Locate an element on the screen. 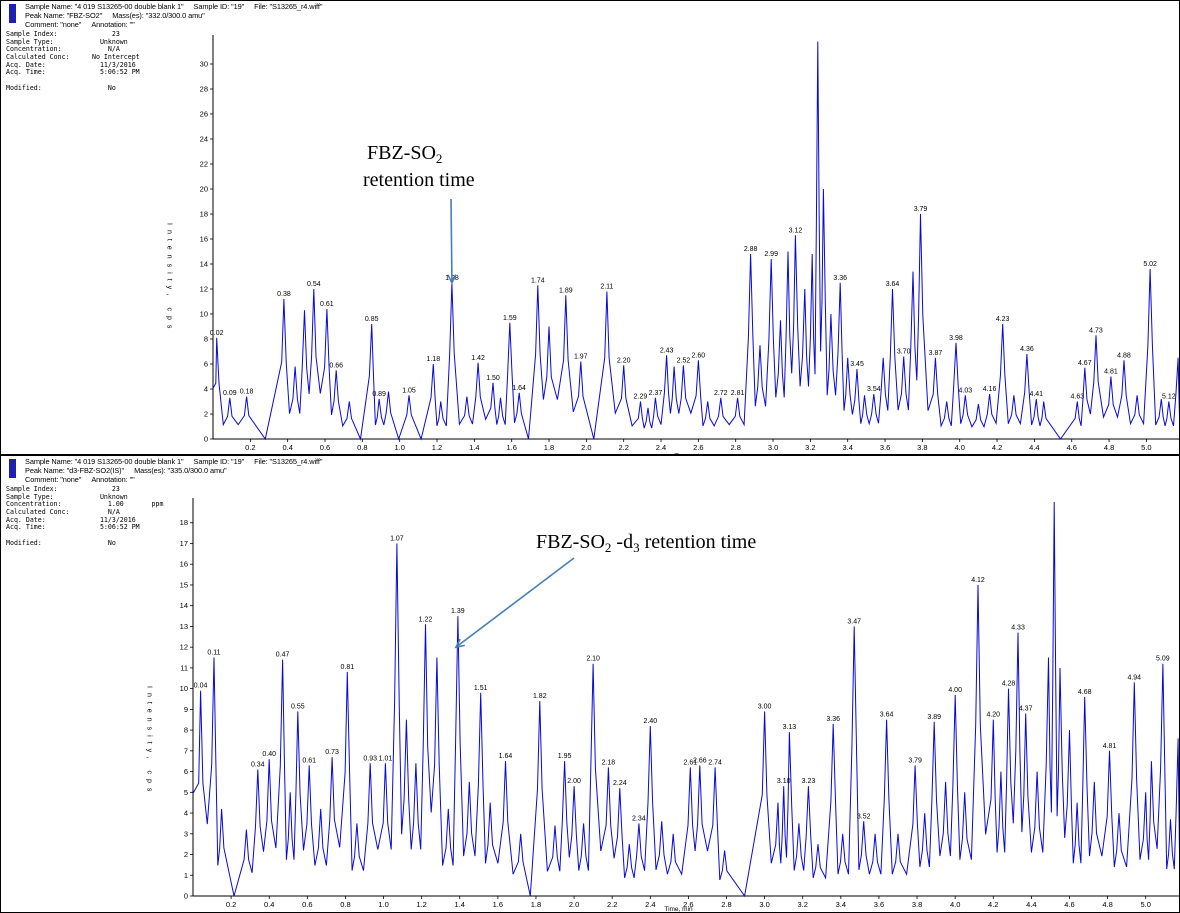  peak-label: 4.28 is located at coordinates (1009, 684).